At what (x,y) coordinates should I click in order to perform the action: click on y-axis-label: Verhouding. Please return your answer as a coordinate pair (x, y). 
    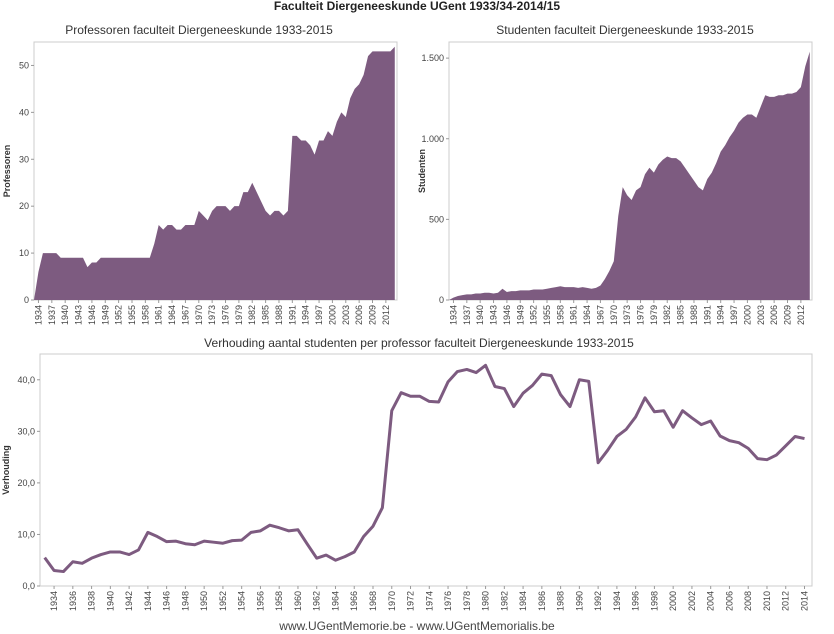
    Looking at the image, I should click on (6, 470).